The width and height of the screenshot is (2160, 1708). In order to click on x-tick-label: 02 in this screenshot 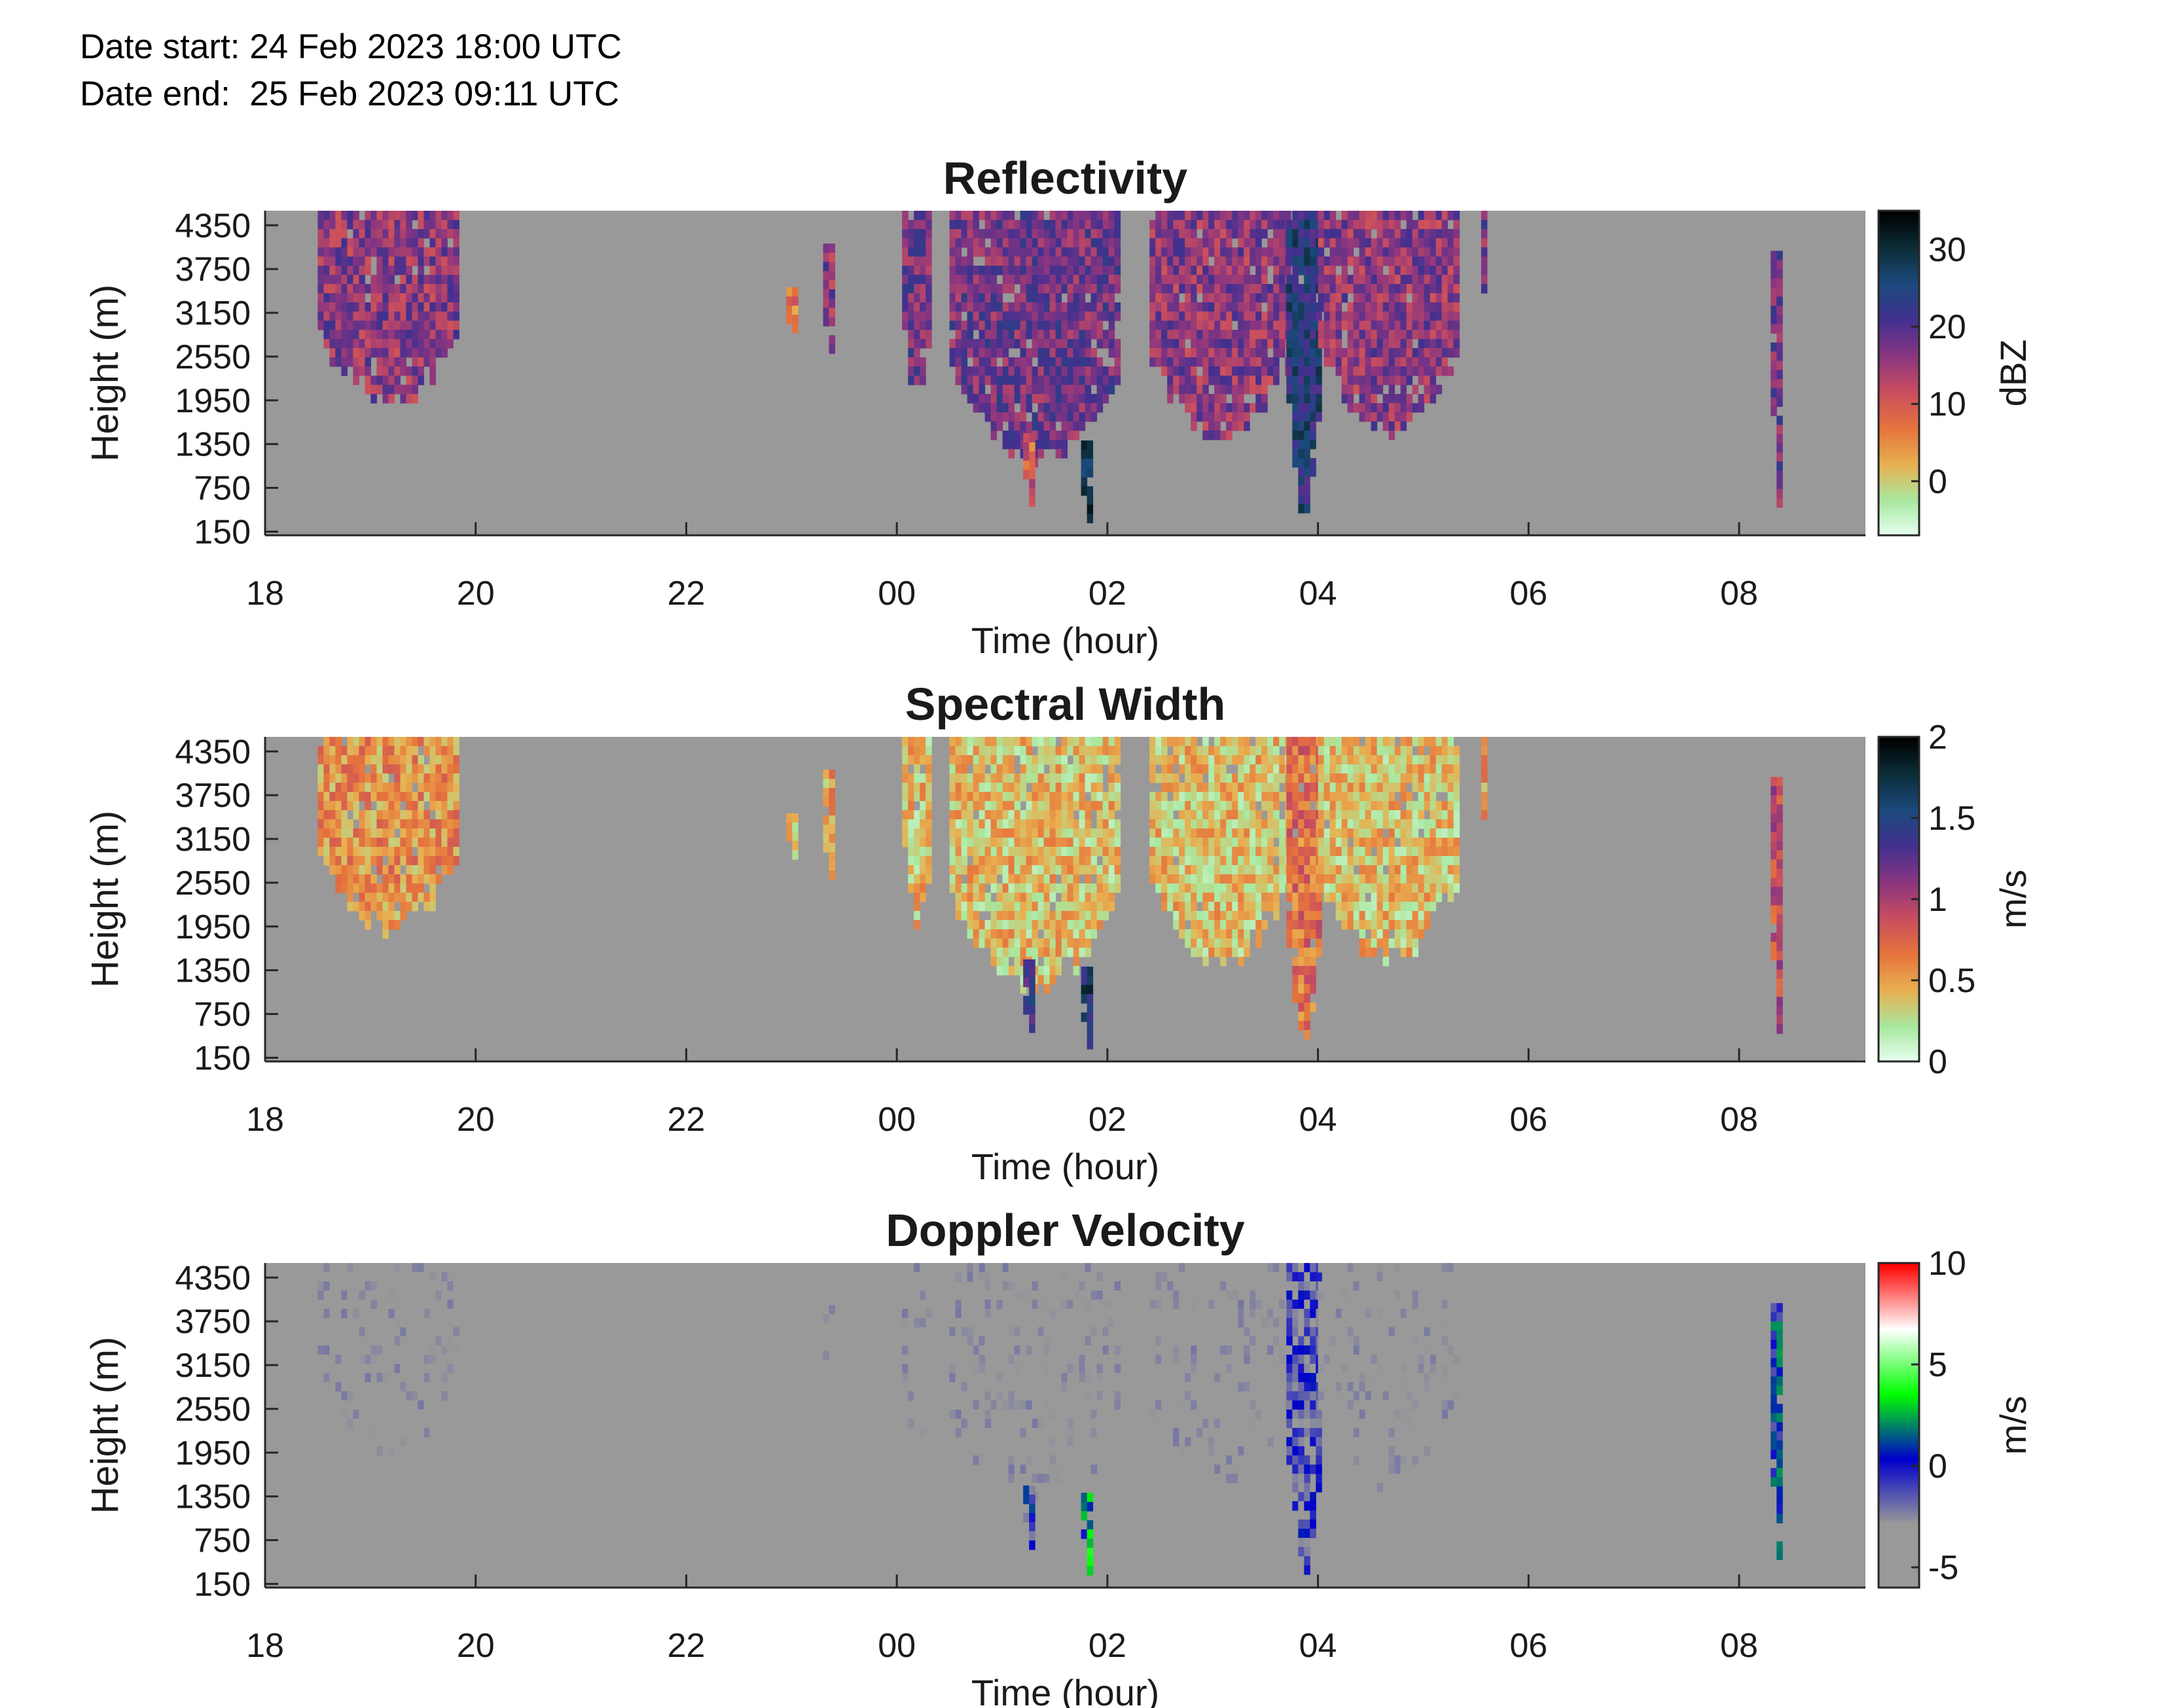, I will do `click(1107, 594)`.